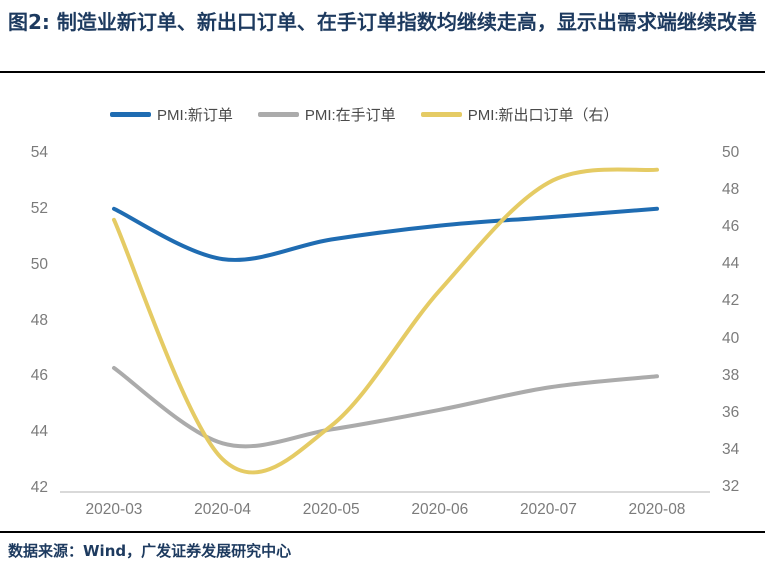 This screenshot has height=568, width=765. I want to click on right-axis-tick: 50, so click(731, 152).